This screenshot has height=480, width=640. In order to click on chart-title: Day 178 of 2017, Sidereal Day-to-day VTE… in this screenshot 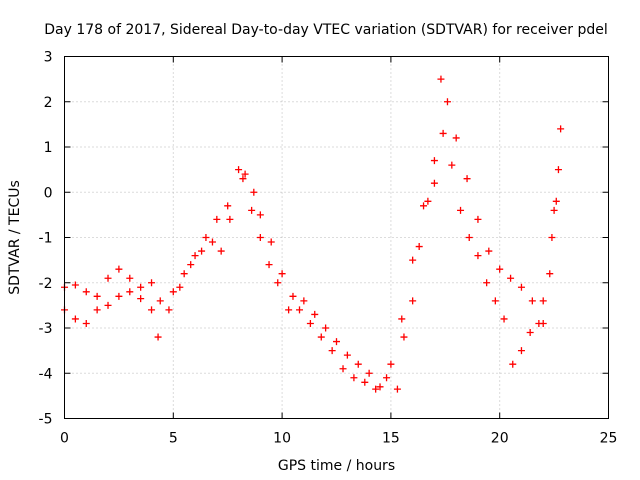, I will do `click(326, 30)`.